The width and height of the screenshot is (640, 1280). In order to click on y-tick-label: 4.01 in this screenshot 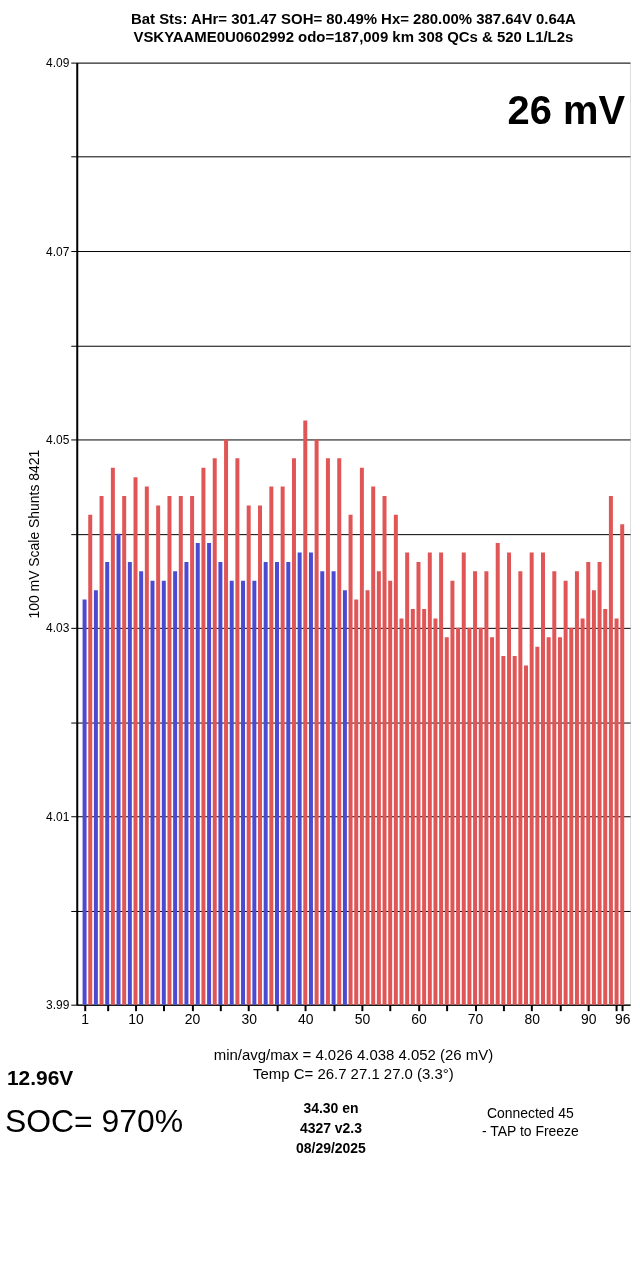, I will do `click(58, 816)`.